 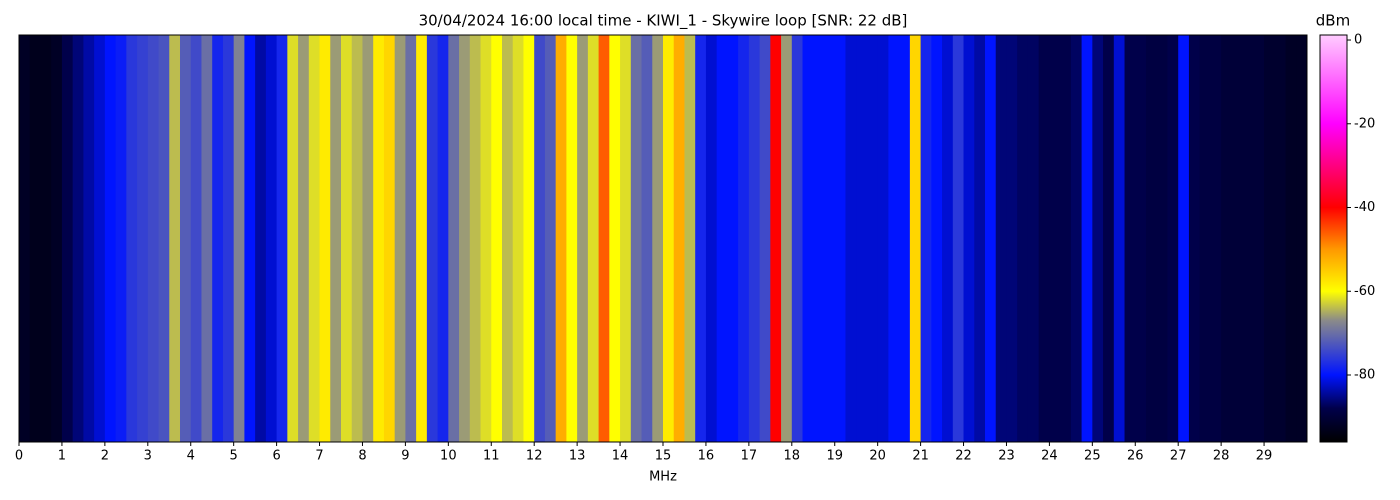 I want to click on x-tick-label: 26, so click(x=1135, y=456).